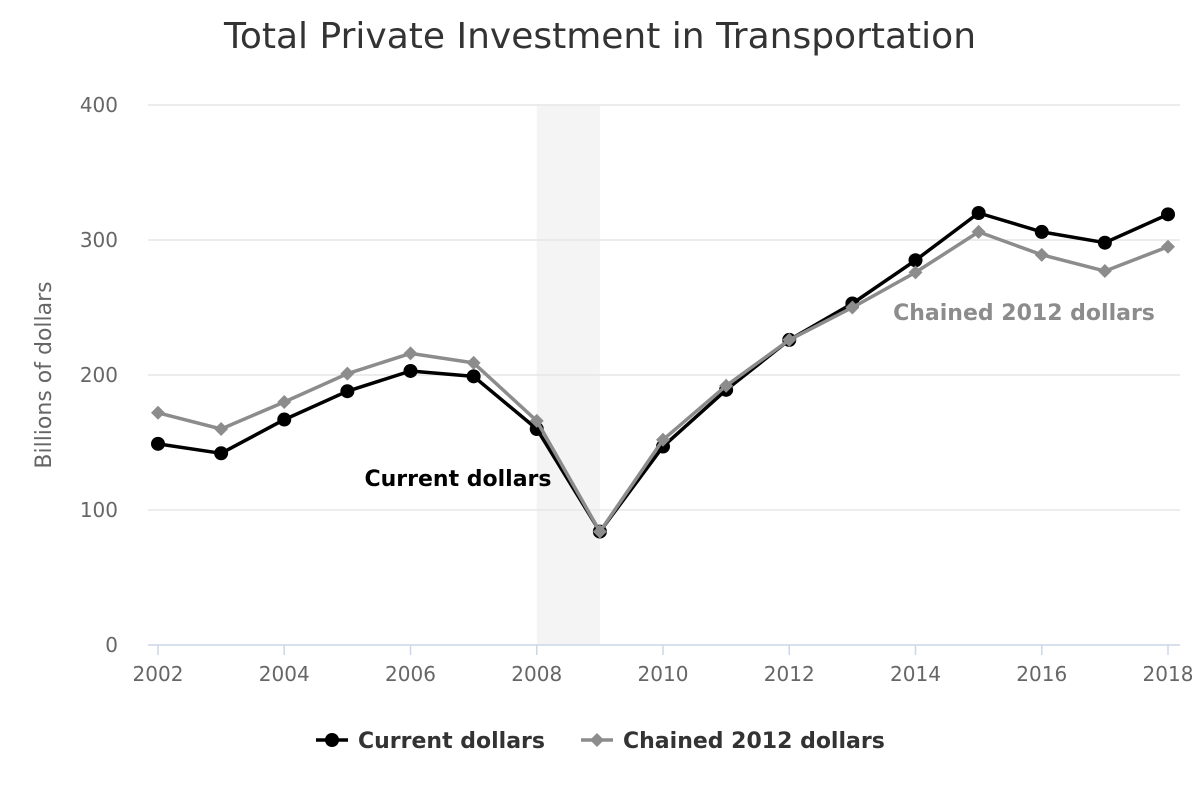 The width and height of the screenshot is (1200, 800). What do you see at coordinates (754, 741) in the screenshot?
I see `legend-label: Chained 2012 dollars` at bounding box center [754, 741].